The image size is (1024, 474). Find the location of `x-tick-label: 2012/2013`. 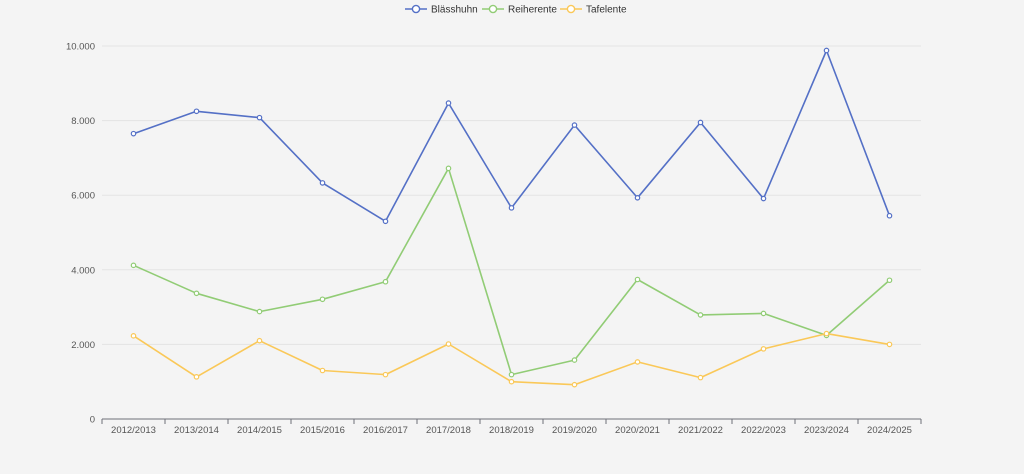

x-tick-label: 2012/2013 is located at coordinates (133, 430).